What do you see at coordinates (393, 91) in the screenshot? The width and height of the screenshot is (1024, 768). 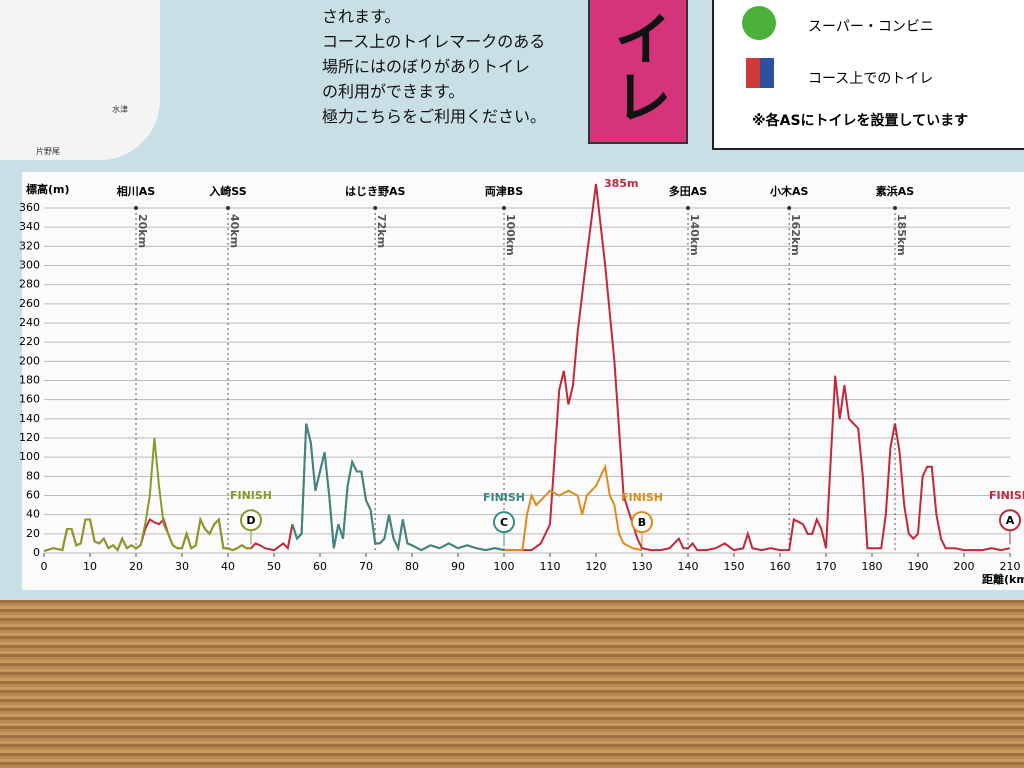 I see `intro-line: の利用ができます。` at bounding box center [393, 91].